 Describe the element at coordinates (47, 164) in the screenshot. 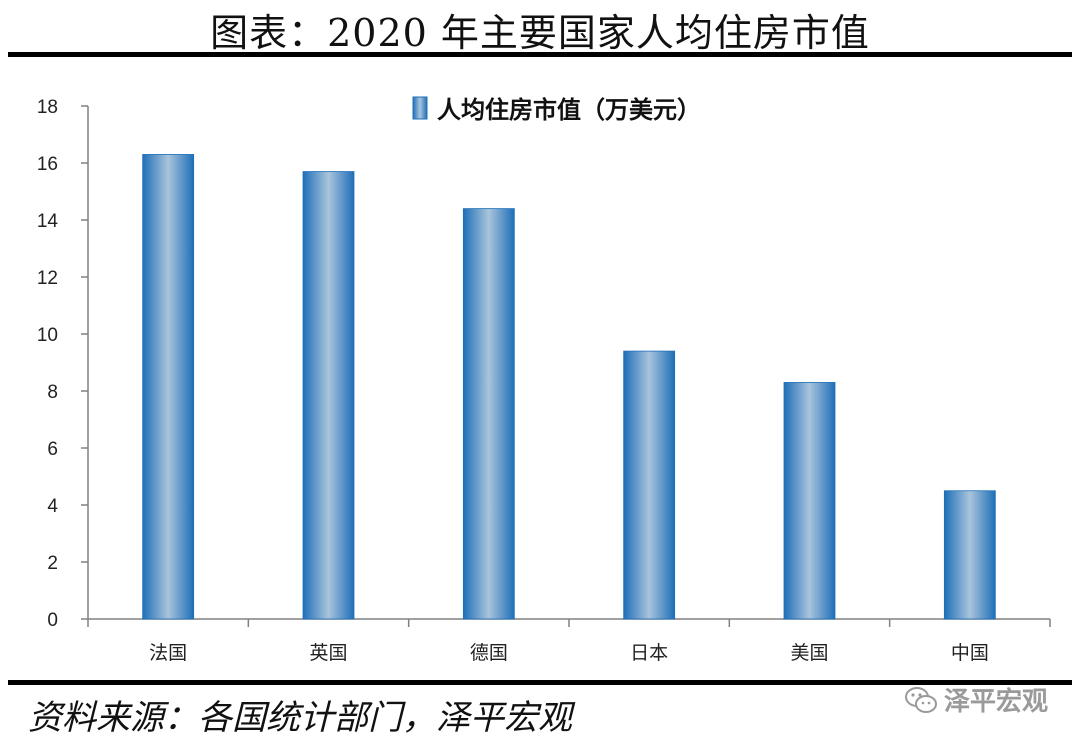

I see `y-tick-label: 16` at that location.